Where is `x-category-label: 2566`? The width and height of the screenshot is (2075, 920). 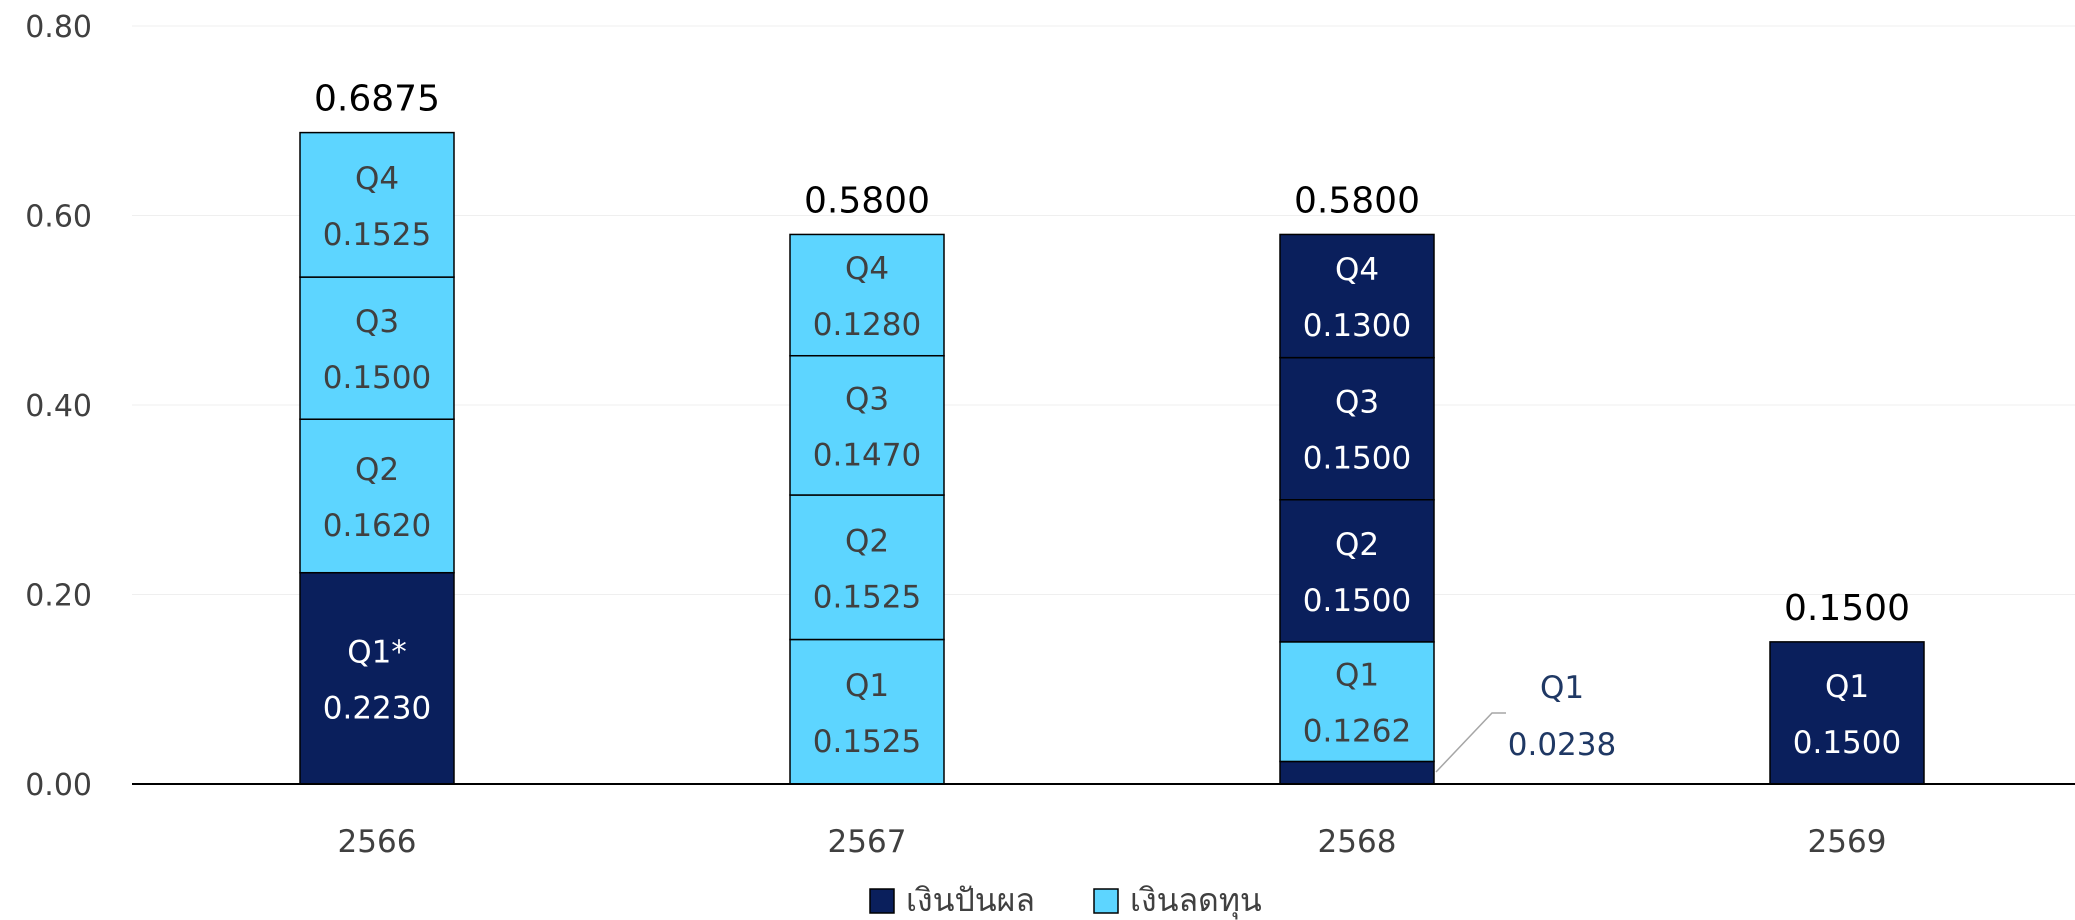 x-category-label: 2566 is located at coordinates (377, 842).